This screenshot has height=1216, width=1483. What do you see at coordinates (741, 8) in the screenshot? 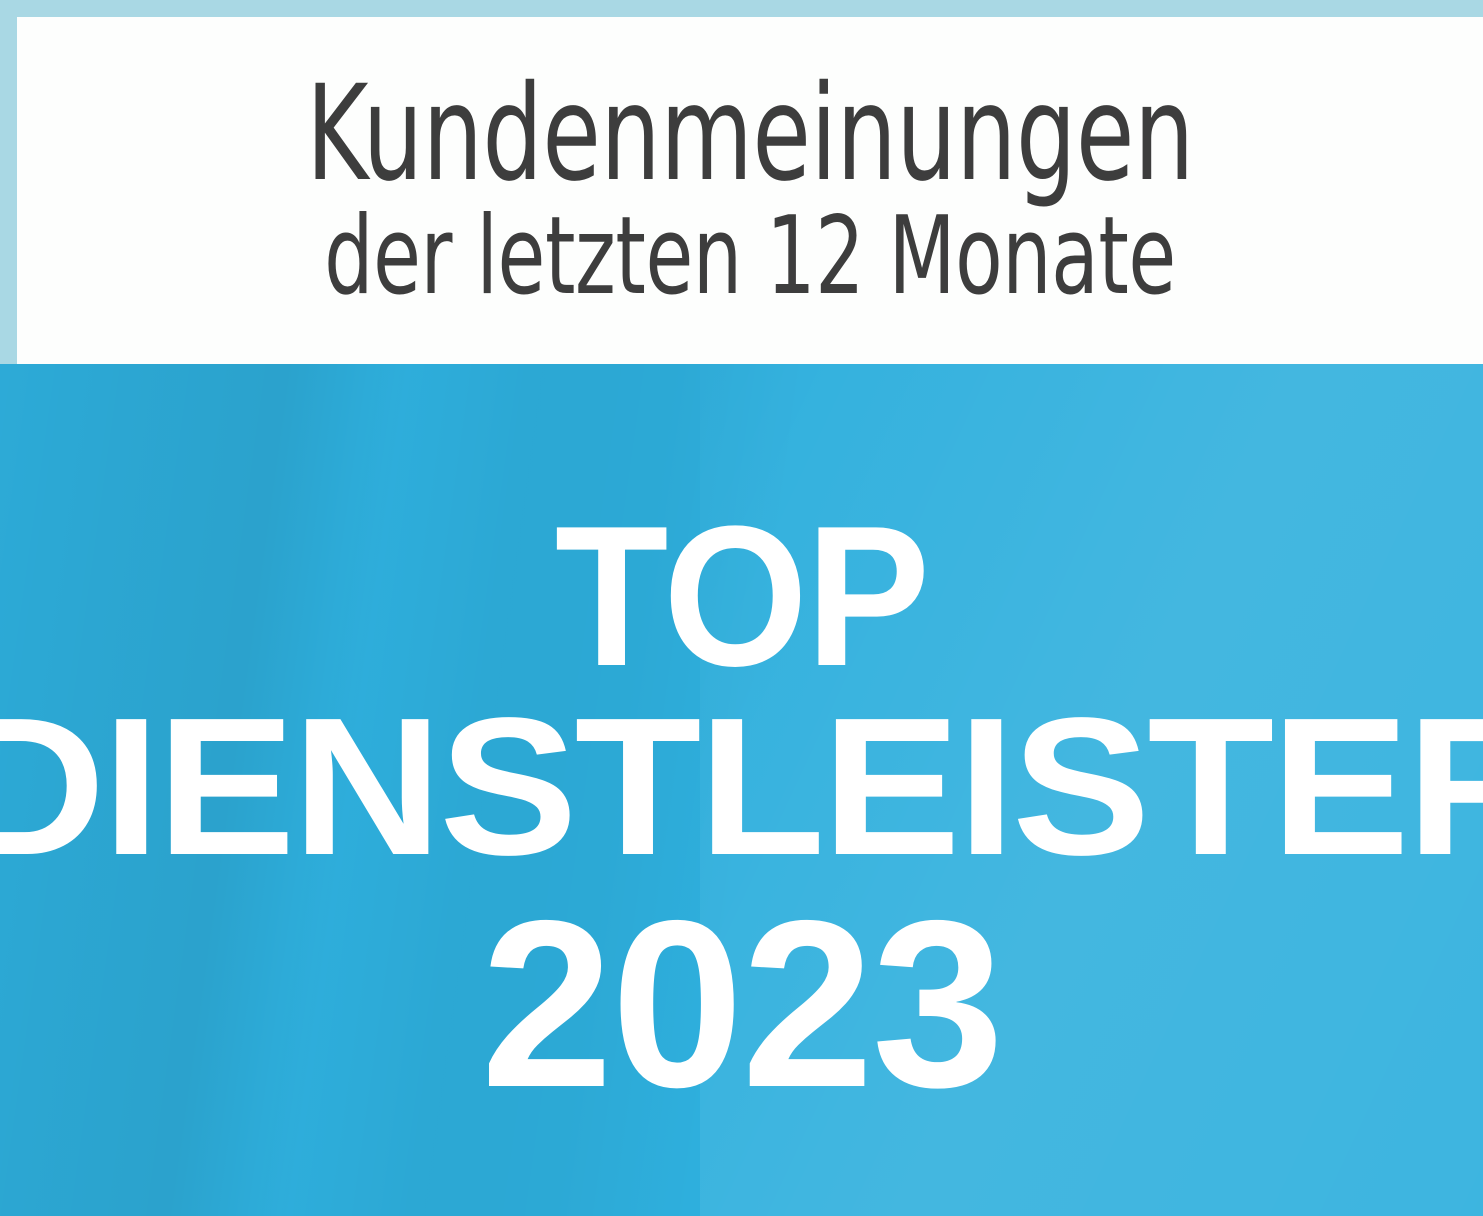
I see `frame-border-top` at bounding box center [741, 8].